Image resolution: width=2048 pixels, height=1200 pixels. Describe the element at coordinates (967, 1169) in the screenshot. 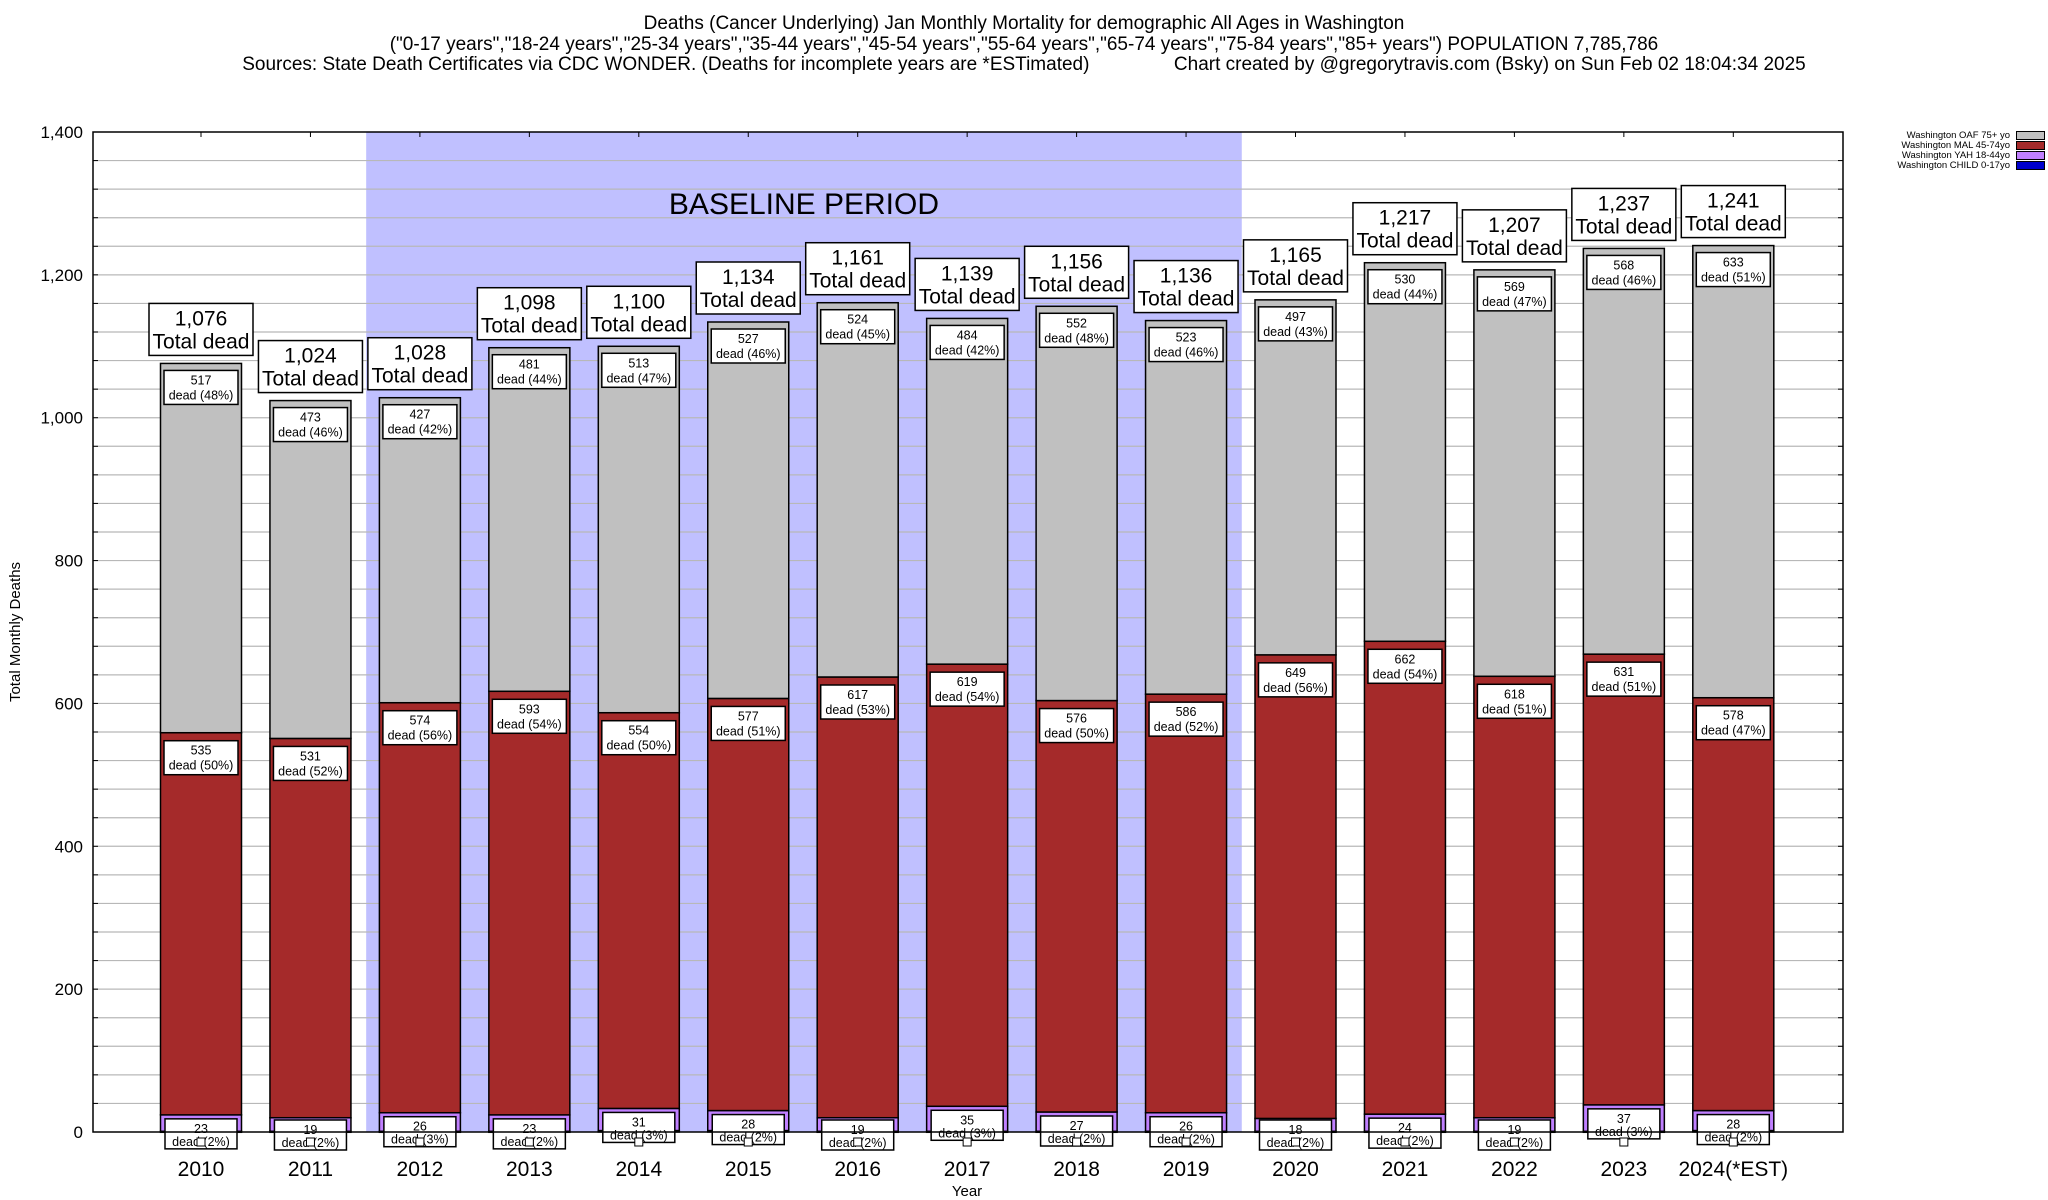

I see `x-tick-label: 2017` at that location.